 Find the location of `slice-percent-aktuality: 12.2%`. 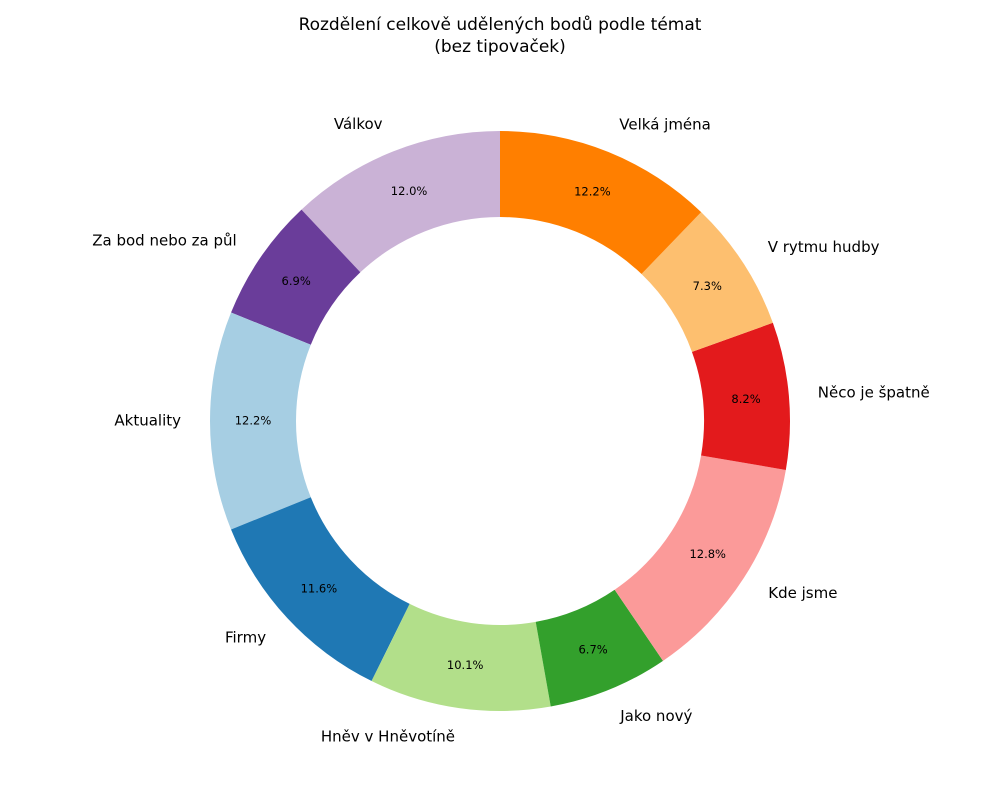

slice-percent-aktuality: 12.2% is located at coordinates (253, 421).